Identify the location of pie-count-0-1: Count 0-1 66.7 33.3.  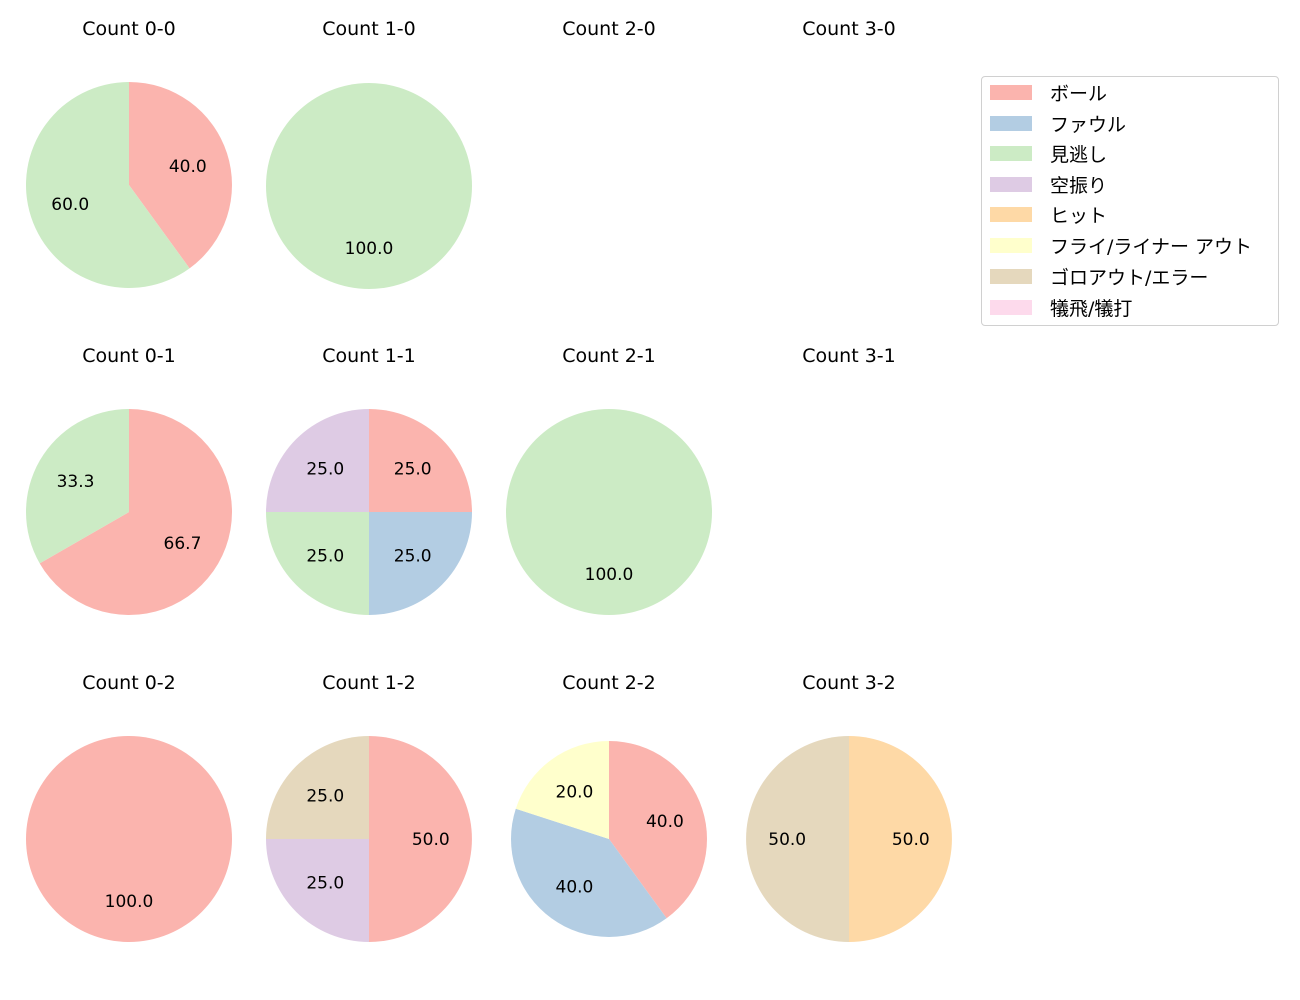
(129, 480).